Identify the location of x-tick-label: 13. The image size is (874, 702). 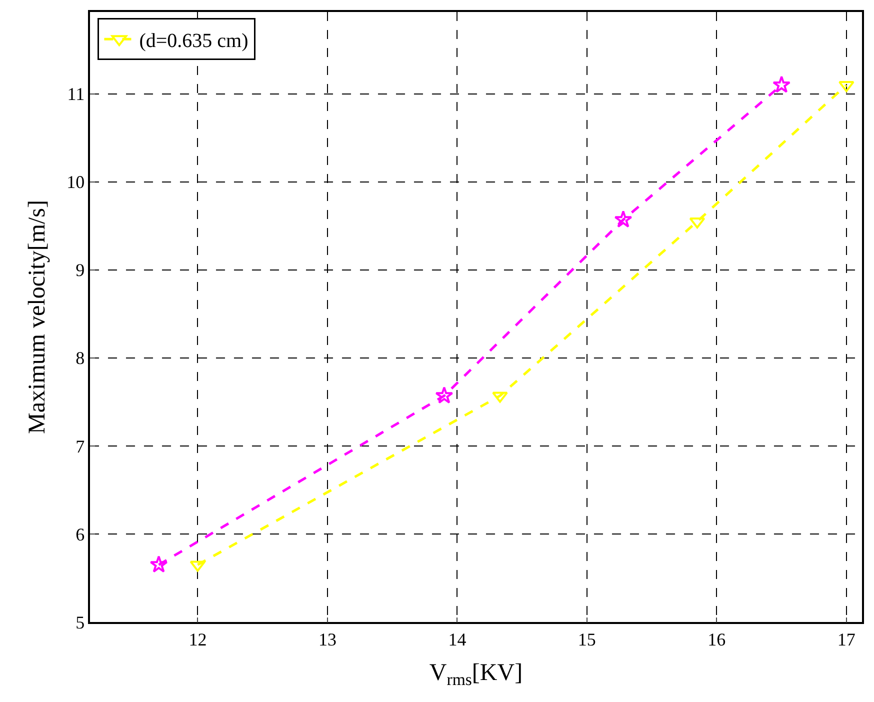
(327, 639).